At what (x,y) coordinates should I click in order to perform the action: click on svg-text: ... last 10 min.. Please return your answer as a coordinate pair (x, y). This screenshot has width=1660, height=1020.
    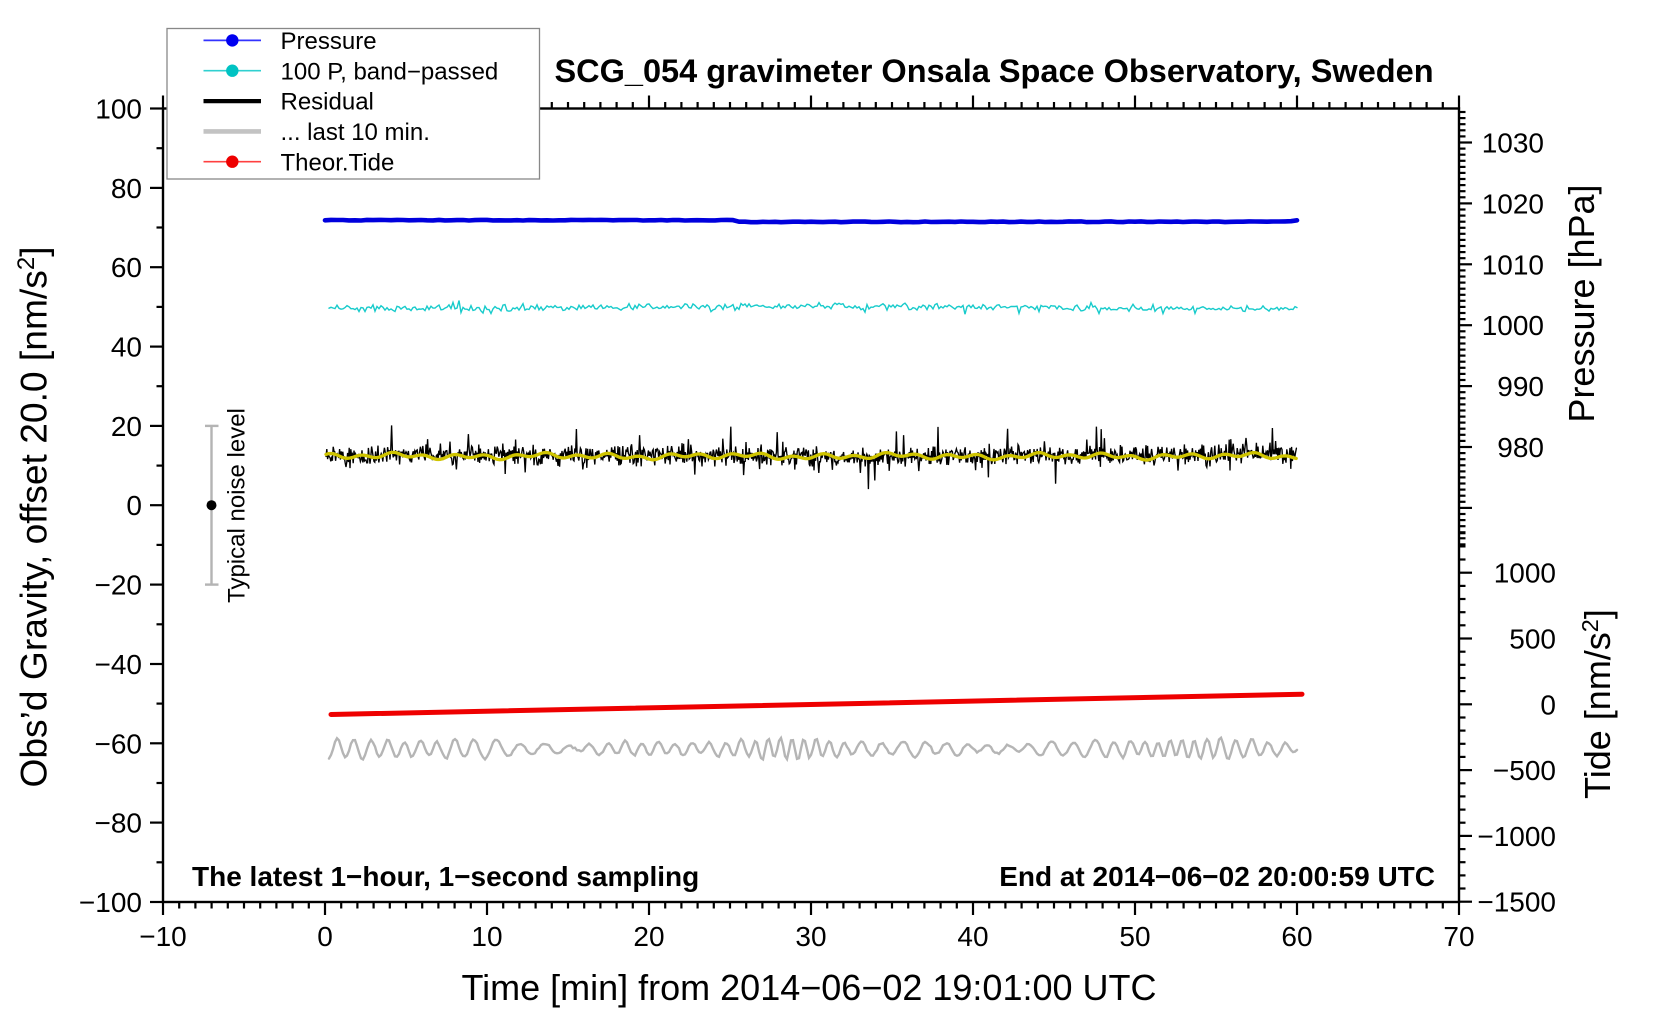
    Looking at the image, I should click on (355, 132).